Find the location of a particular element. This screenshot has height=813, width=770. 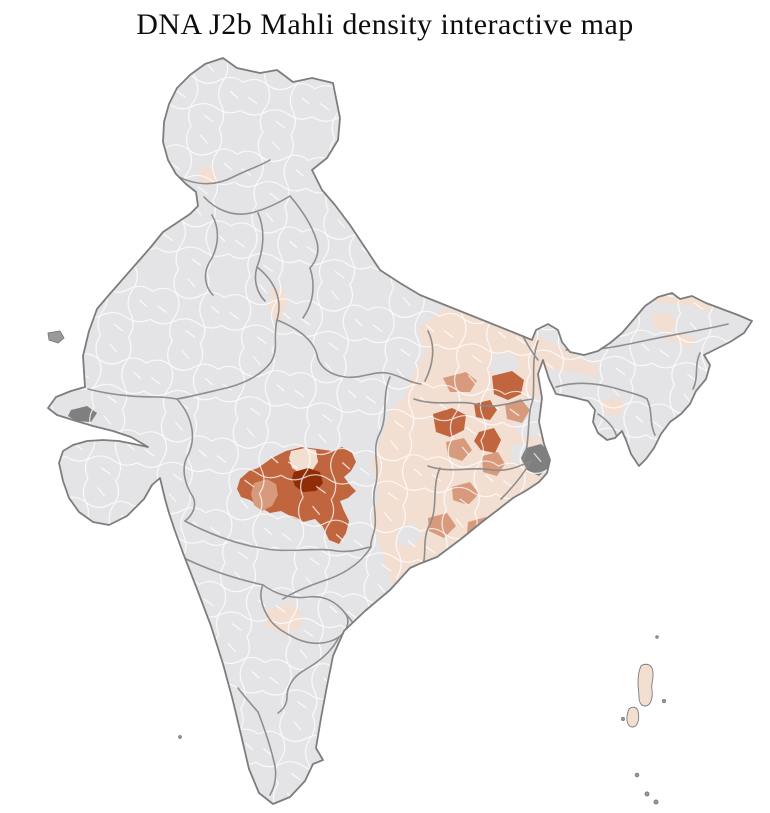

andaman-islands is located at coordinates (640, 695).